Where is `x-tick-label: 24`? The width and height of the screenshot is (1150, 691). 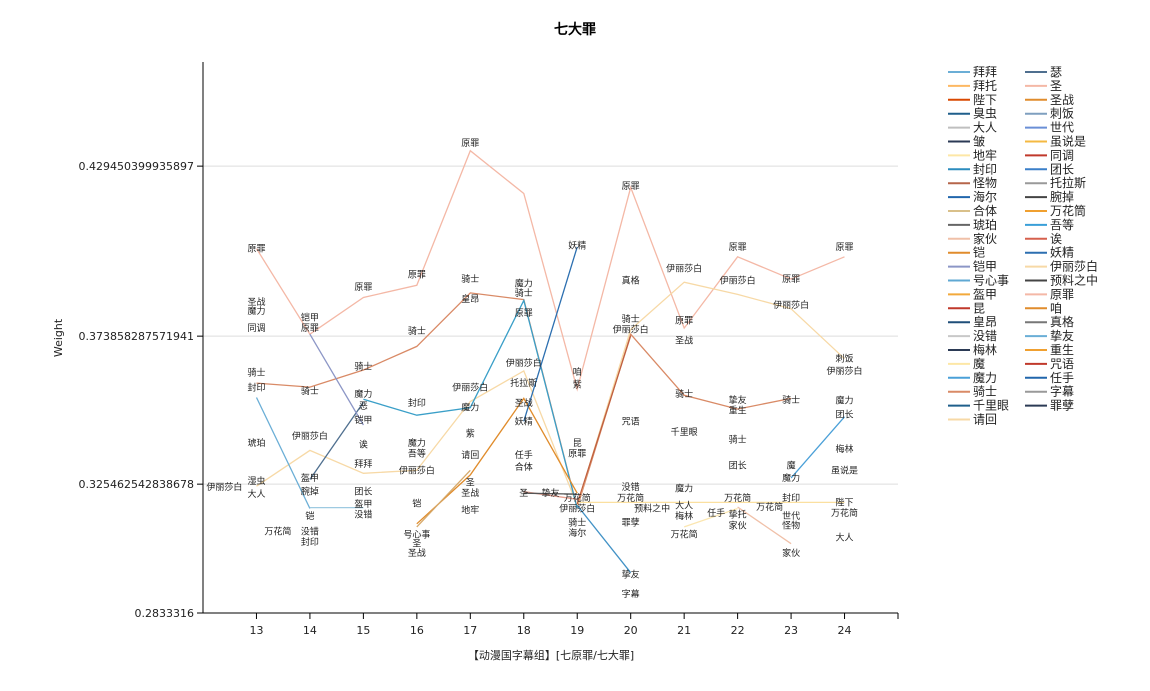
x-tick-label: 24 is located at coordinates (845, 630).